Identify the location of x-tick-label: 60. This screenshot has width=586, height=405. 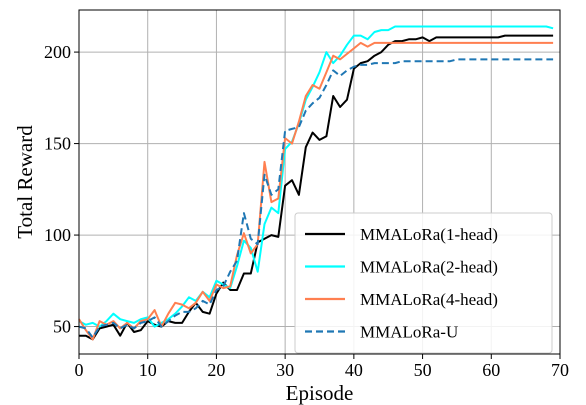
(491, 370).